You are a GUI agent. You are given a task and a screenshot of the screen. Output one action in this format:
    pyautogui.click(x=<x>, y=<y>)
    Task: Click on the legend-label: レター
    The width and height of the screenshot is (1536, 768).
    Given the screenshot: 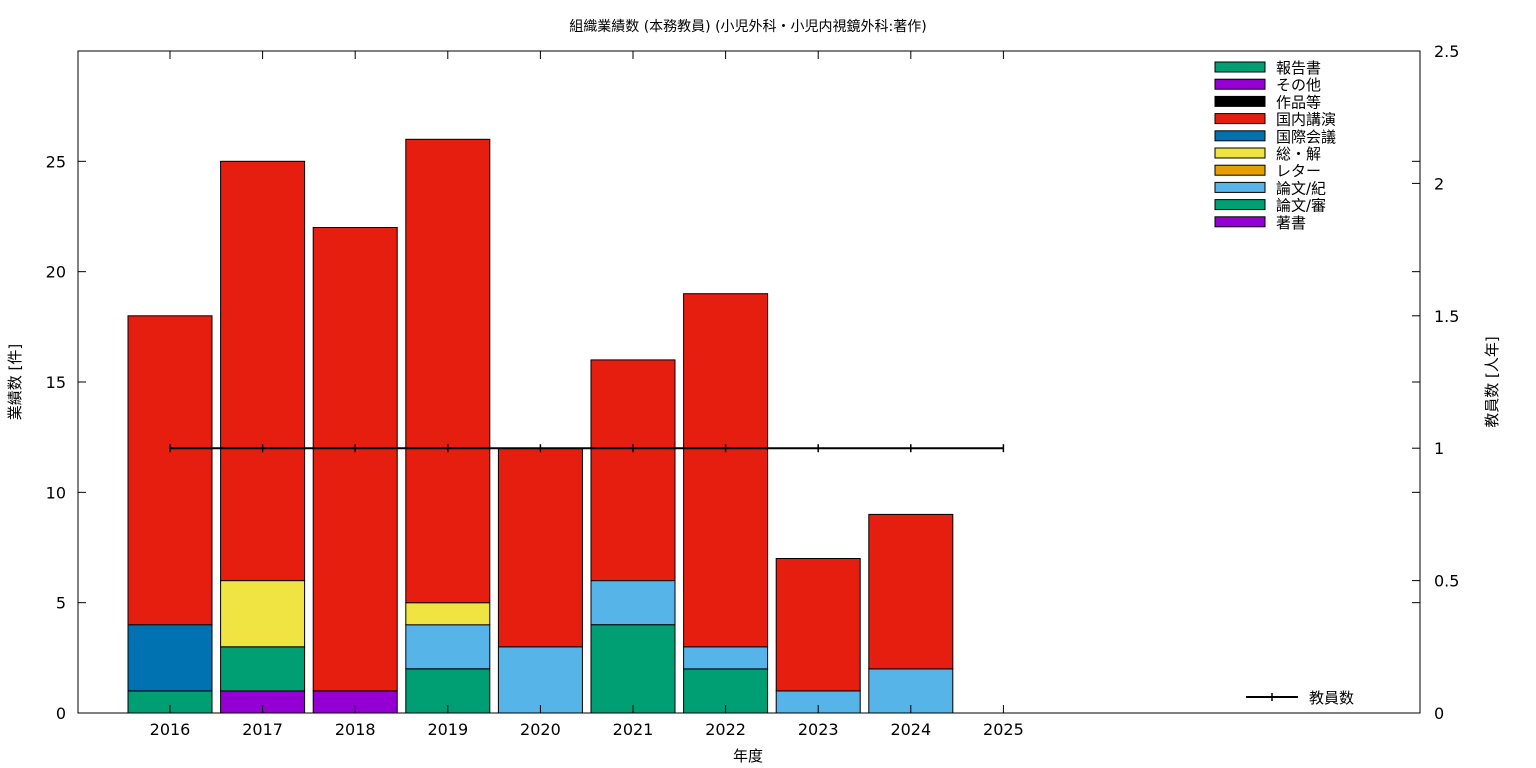 What is the action you would take?
    pyautogui.click(x=1298, y=171)
    